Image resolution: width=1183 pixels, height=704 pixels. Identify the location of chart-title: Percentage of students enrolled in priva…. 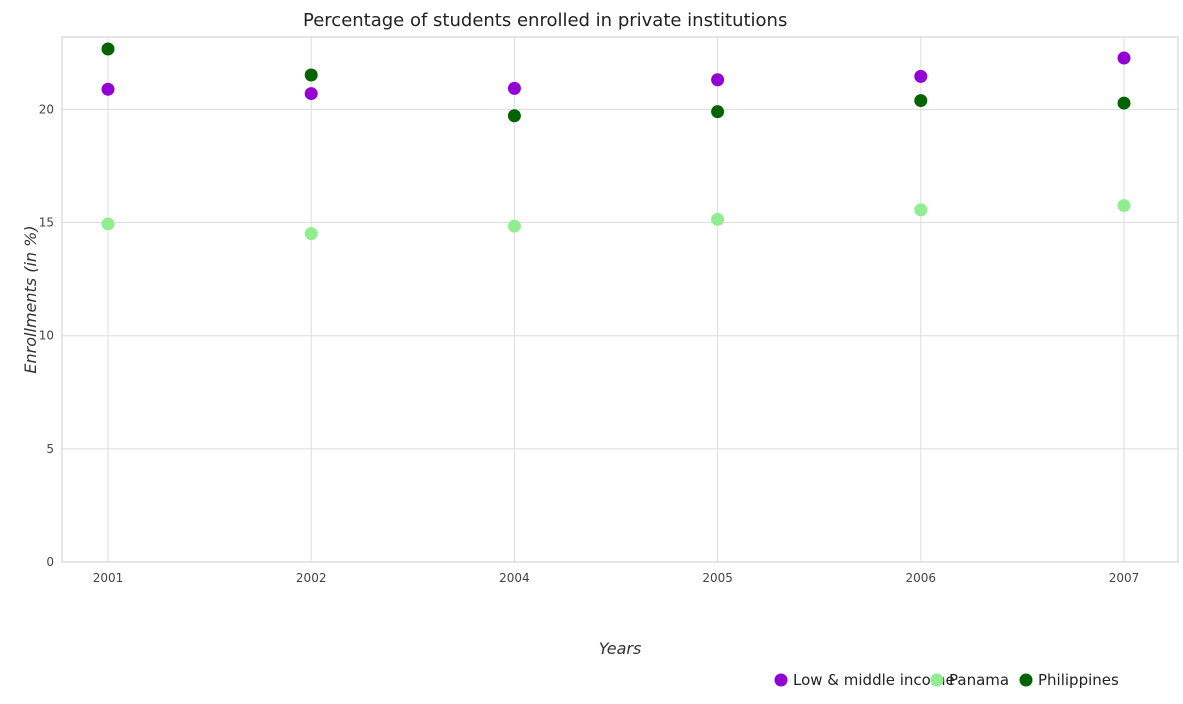
(545, 20).